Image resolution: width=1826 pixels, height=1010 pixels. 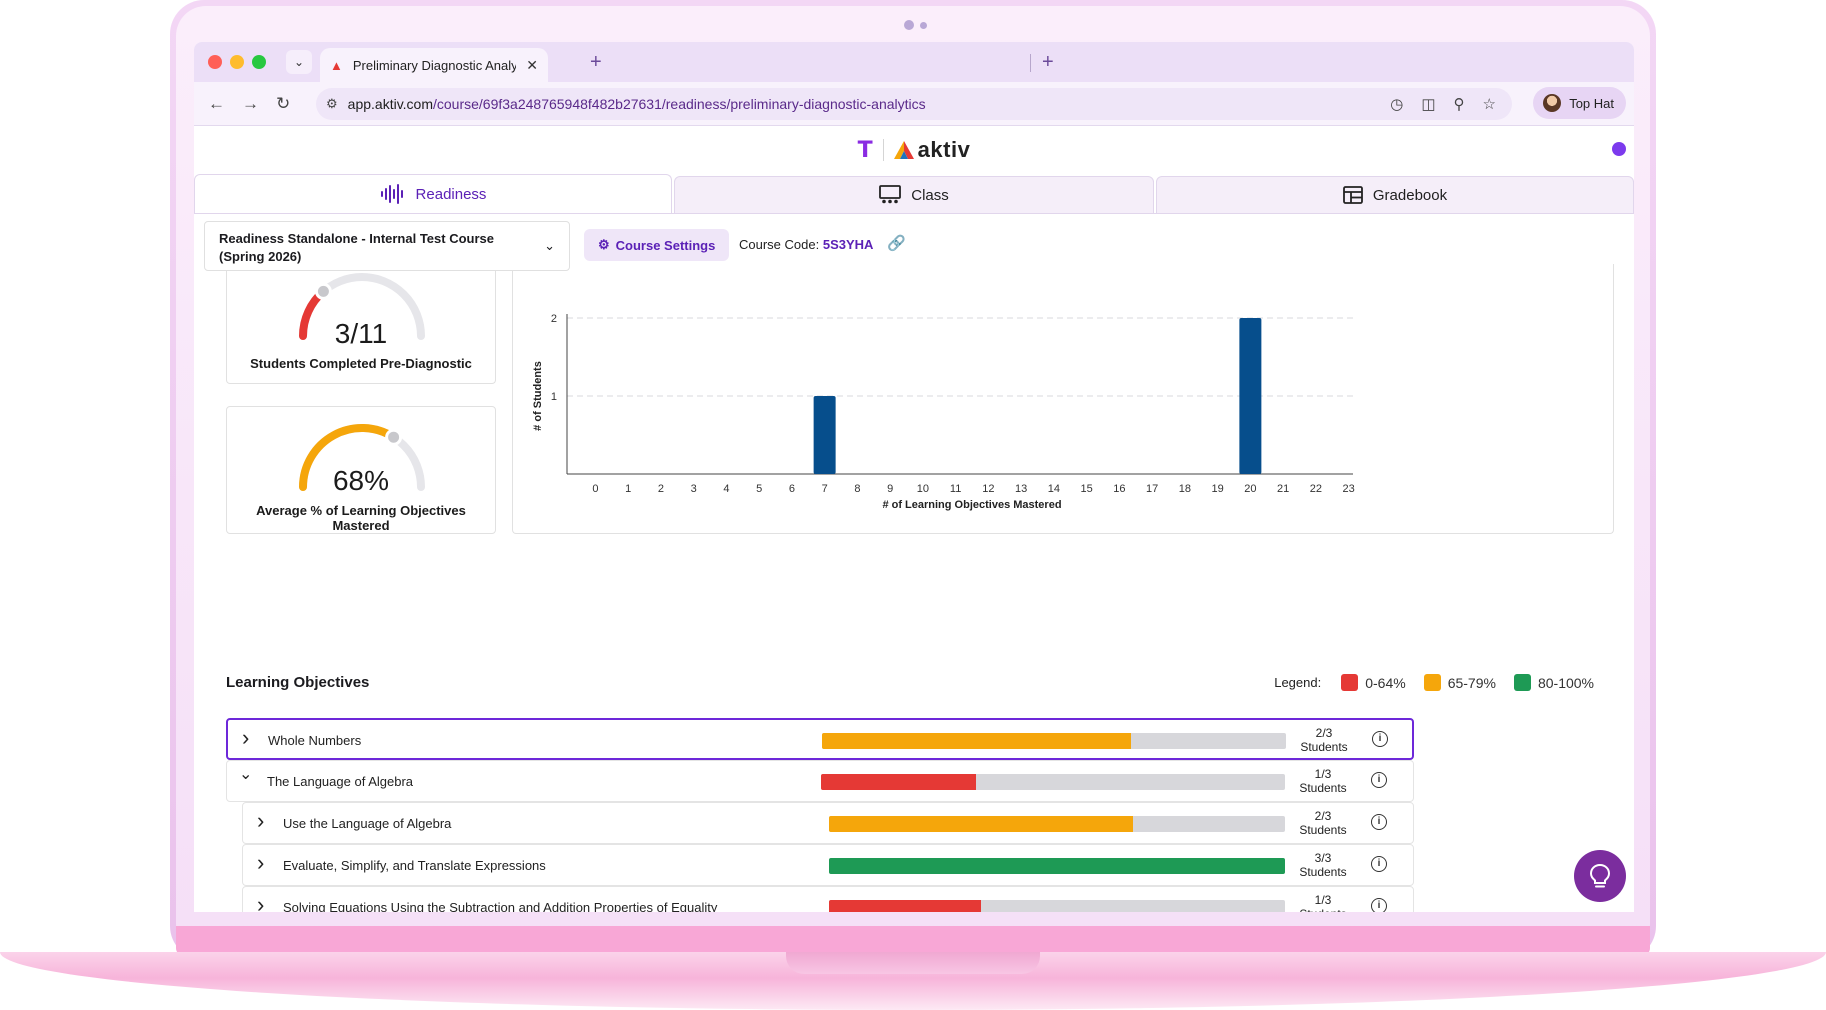 What do you see at coordinates (883, 150) in the screenshot?
I see `logo-divider` at bounding box center [883, 150].